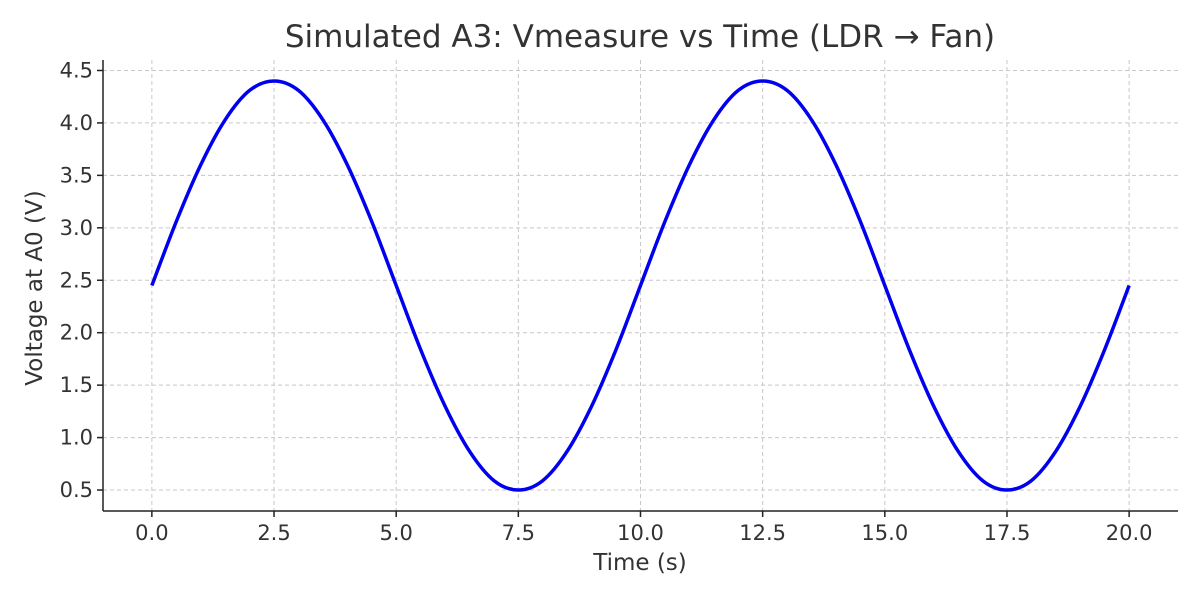  I want to click on y-tick-label: 2.5, so click(76, 280).